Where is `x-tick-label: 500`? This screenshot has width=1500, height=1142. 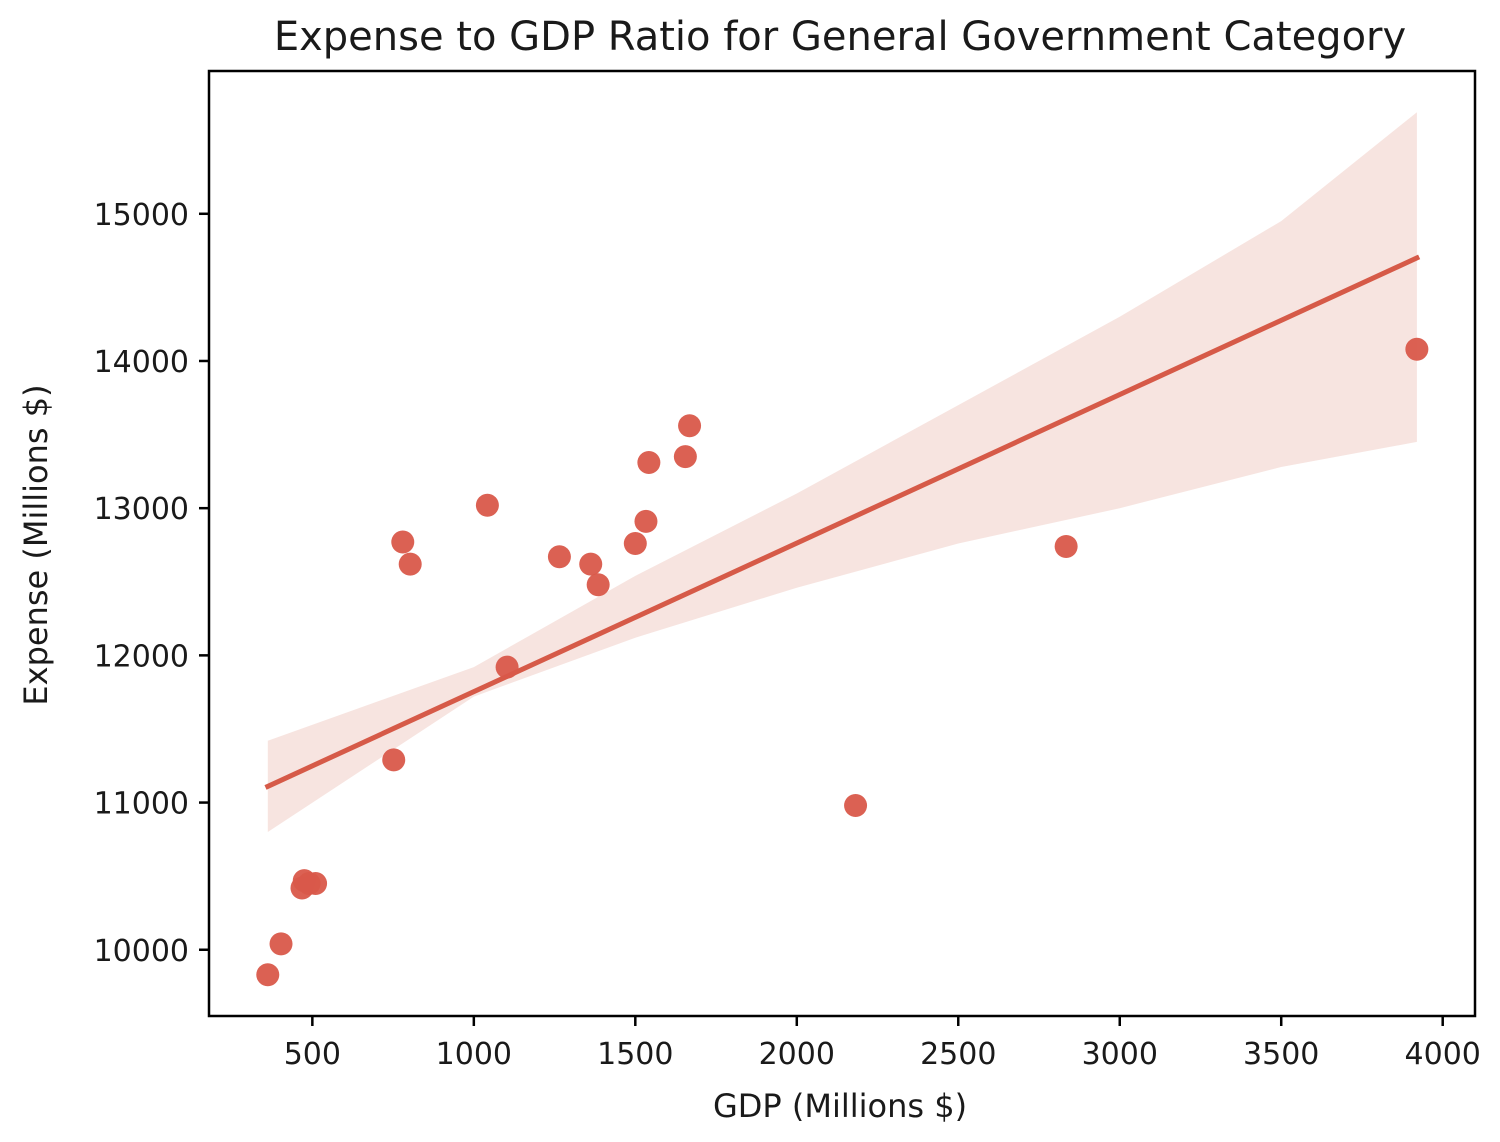 x-tick-label: 500 is located at coordinates (312, 1054).